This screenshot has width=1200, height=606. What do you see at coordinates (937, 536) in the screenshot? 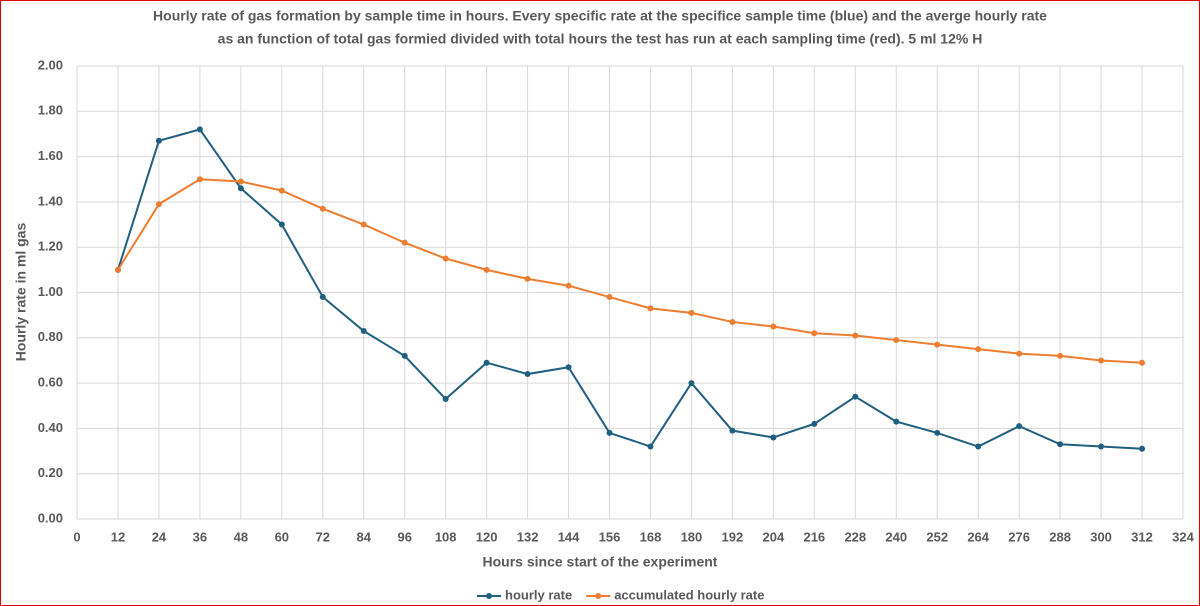
I see `x-tick-label: 252` at bounding box center [937, 536].